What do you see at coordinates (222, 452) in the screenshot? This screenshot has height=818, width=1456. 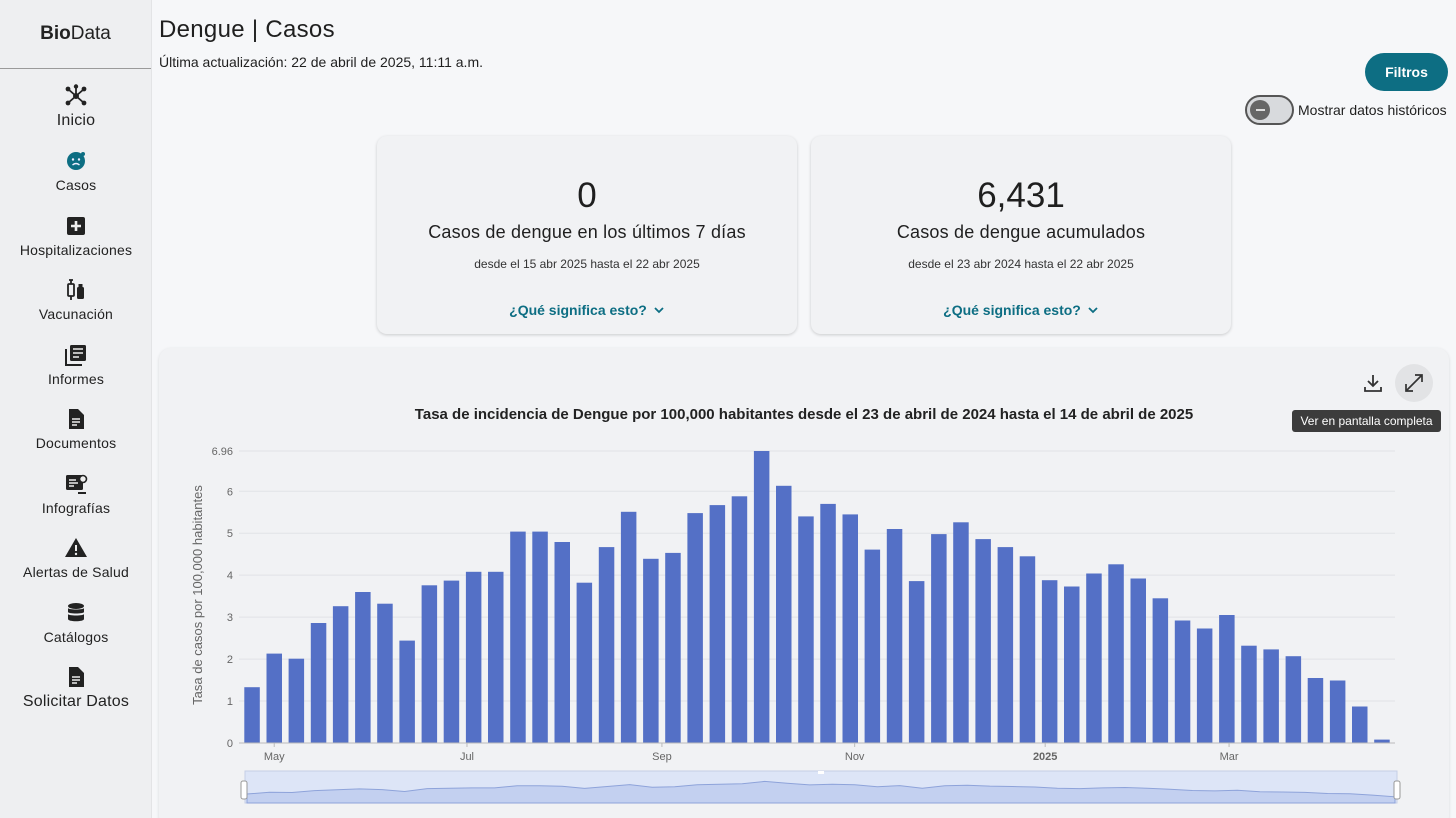 I see `y-tick-label: 6.96` at bounding box center [222, 452].